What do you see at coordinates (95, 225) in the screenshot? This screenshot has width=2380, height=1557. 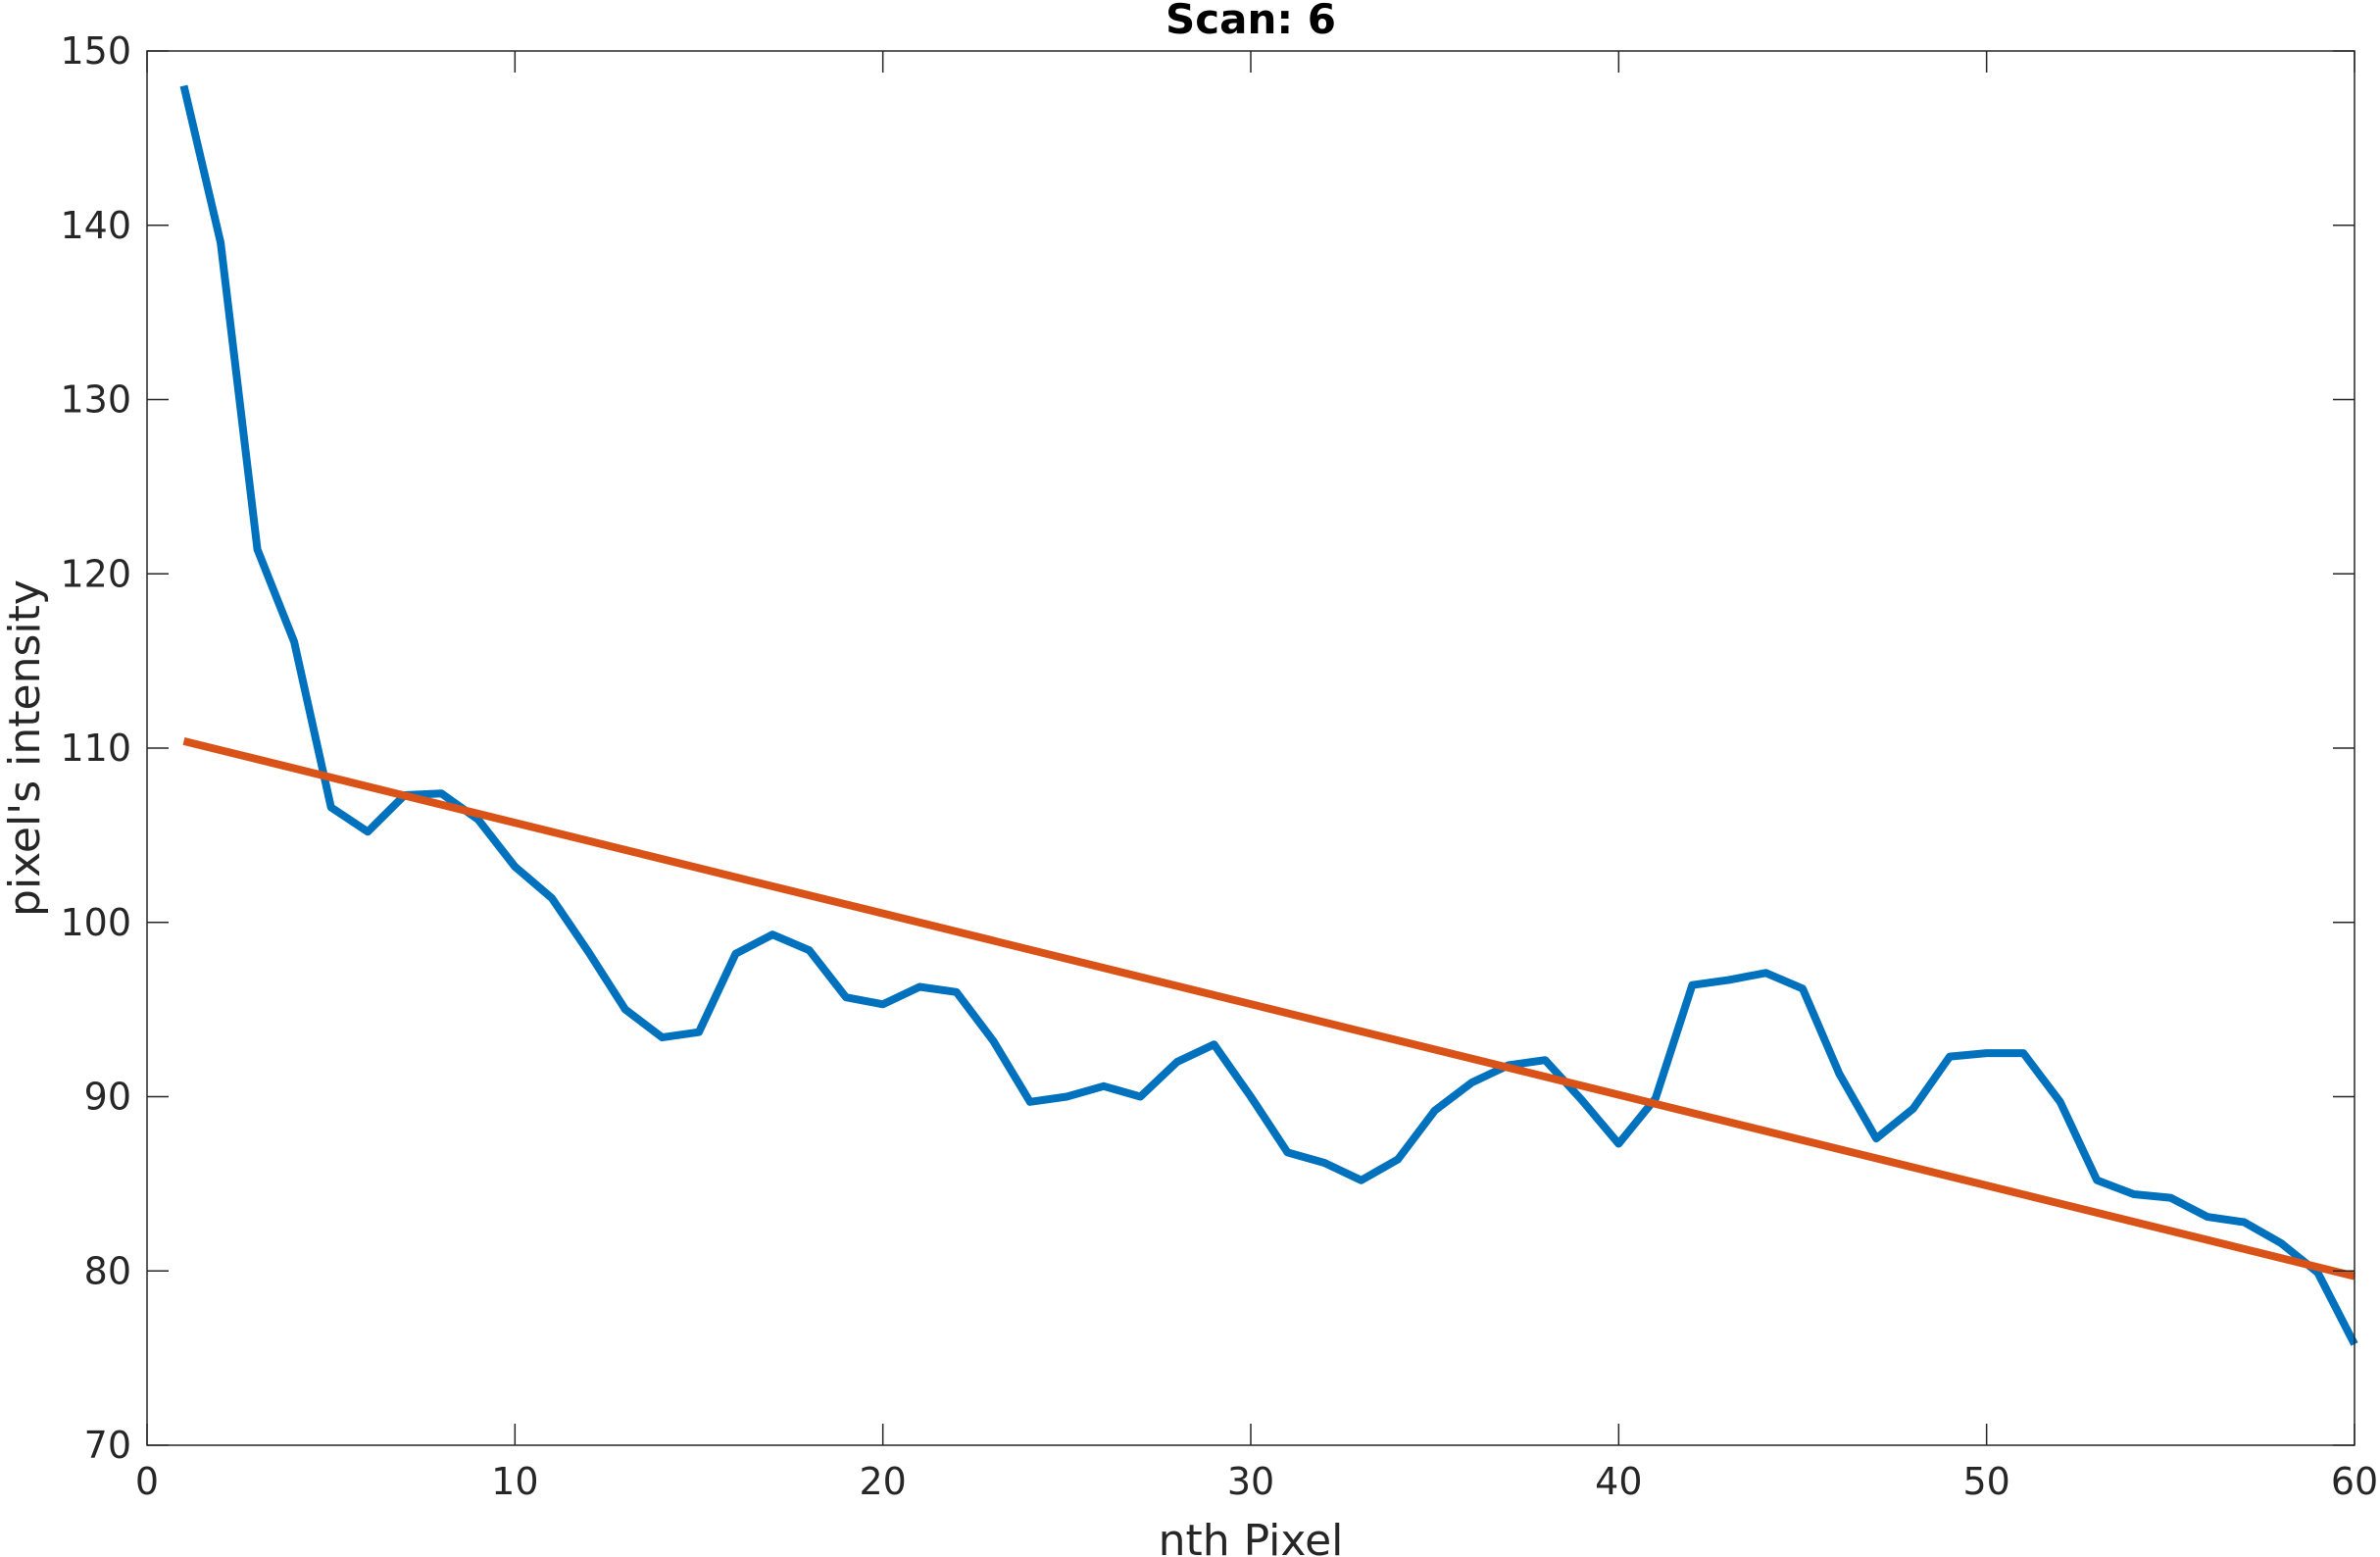 I see `y-tick-label: 140` at bounding box center [95, 225].